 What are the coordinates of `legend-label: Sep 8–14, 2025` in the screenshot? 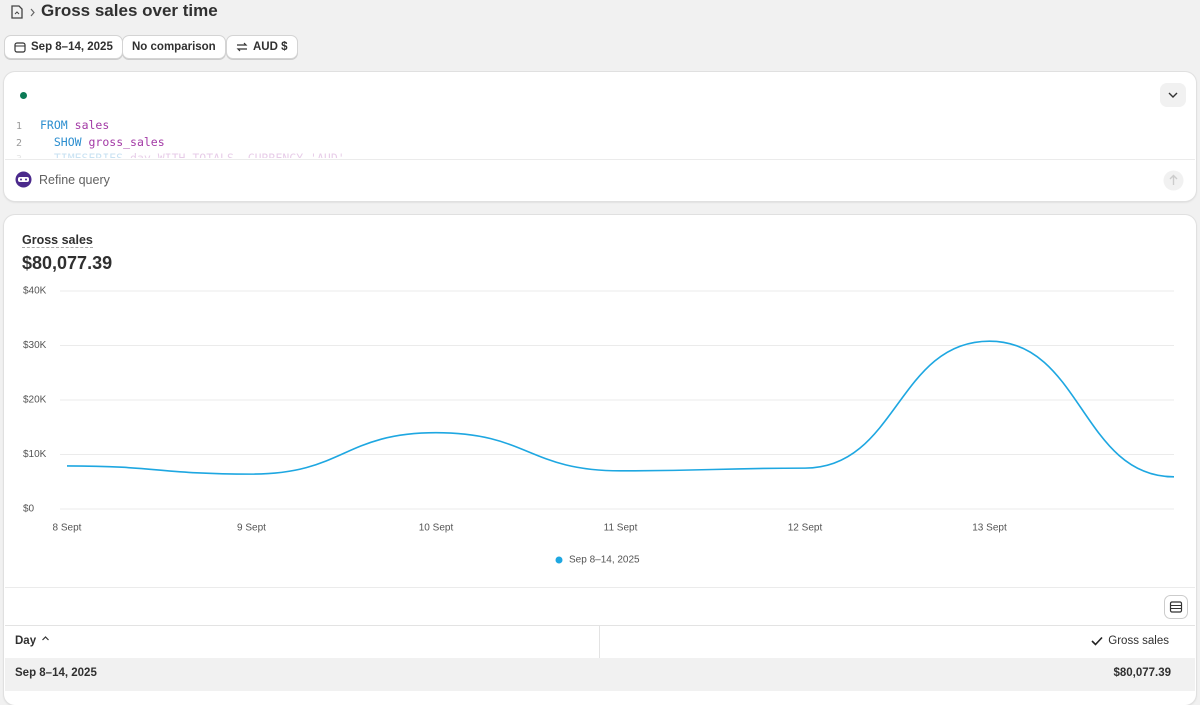 It's located at (604, 560).